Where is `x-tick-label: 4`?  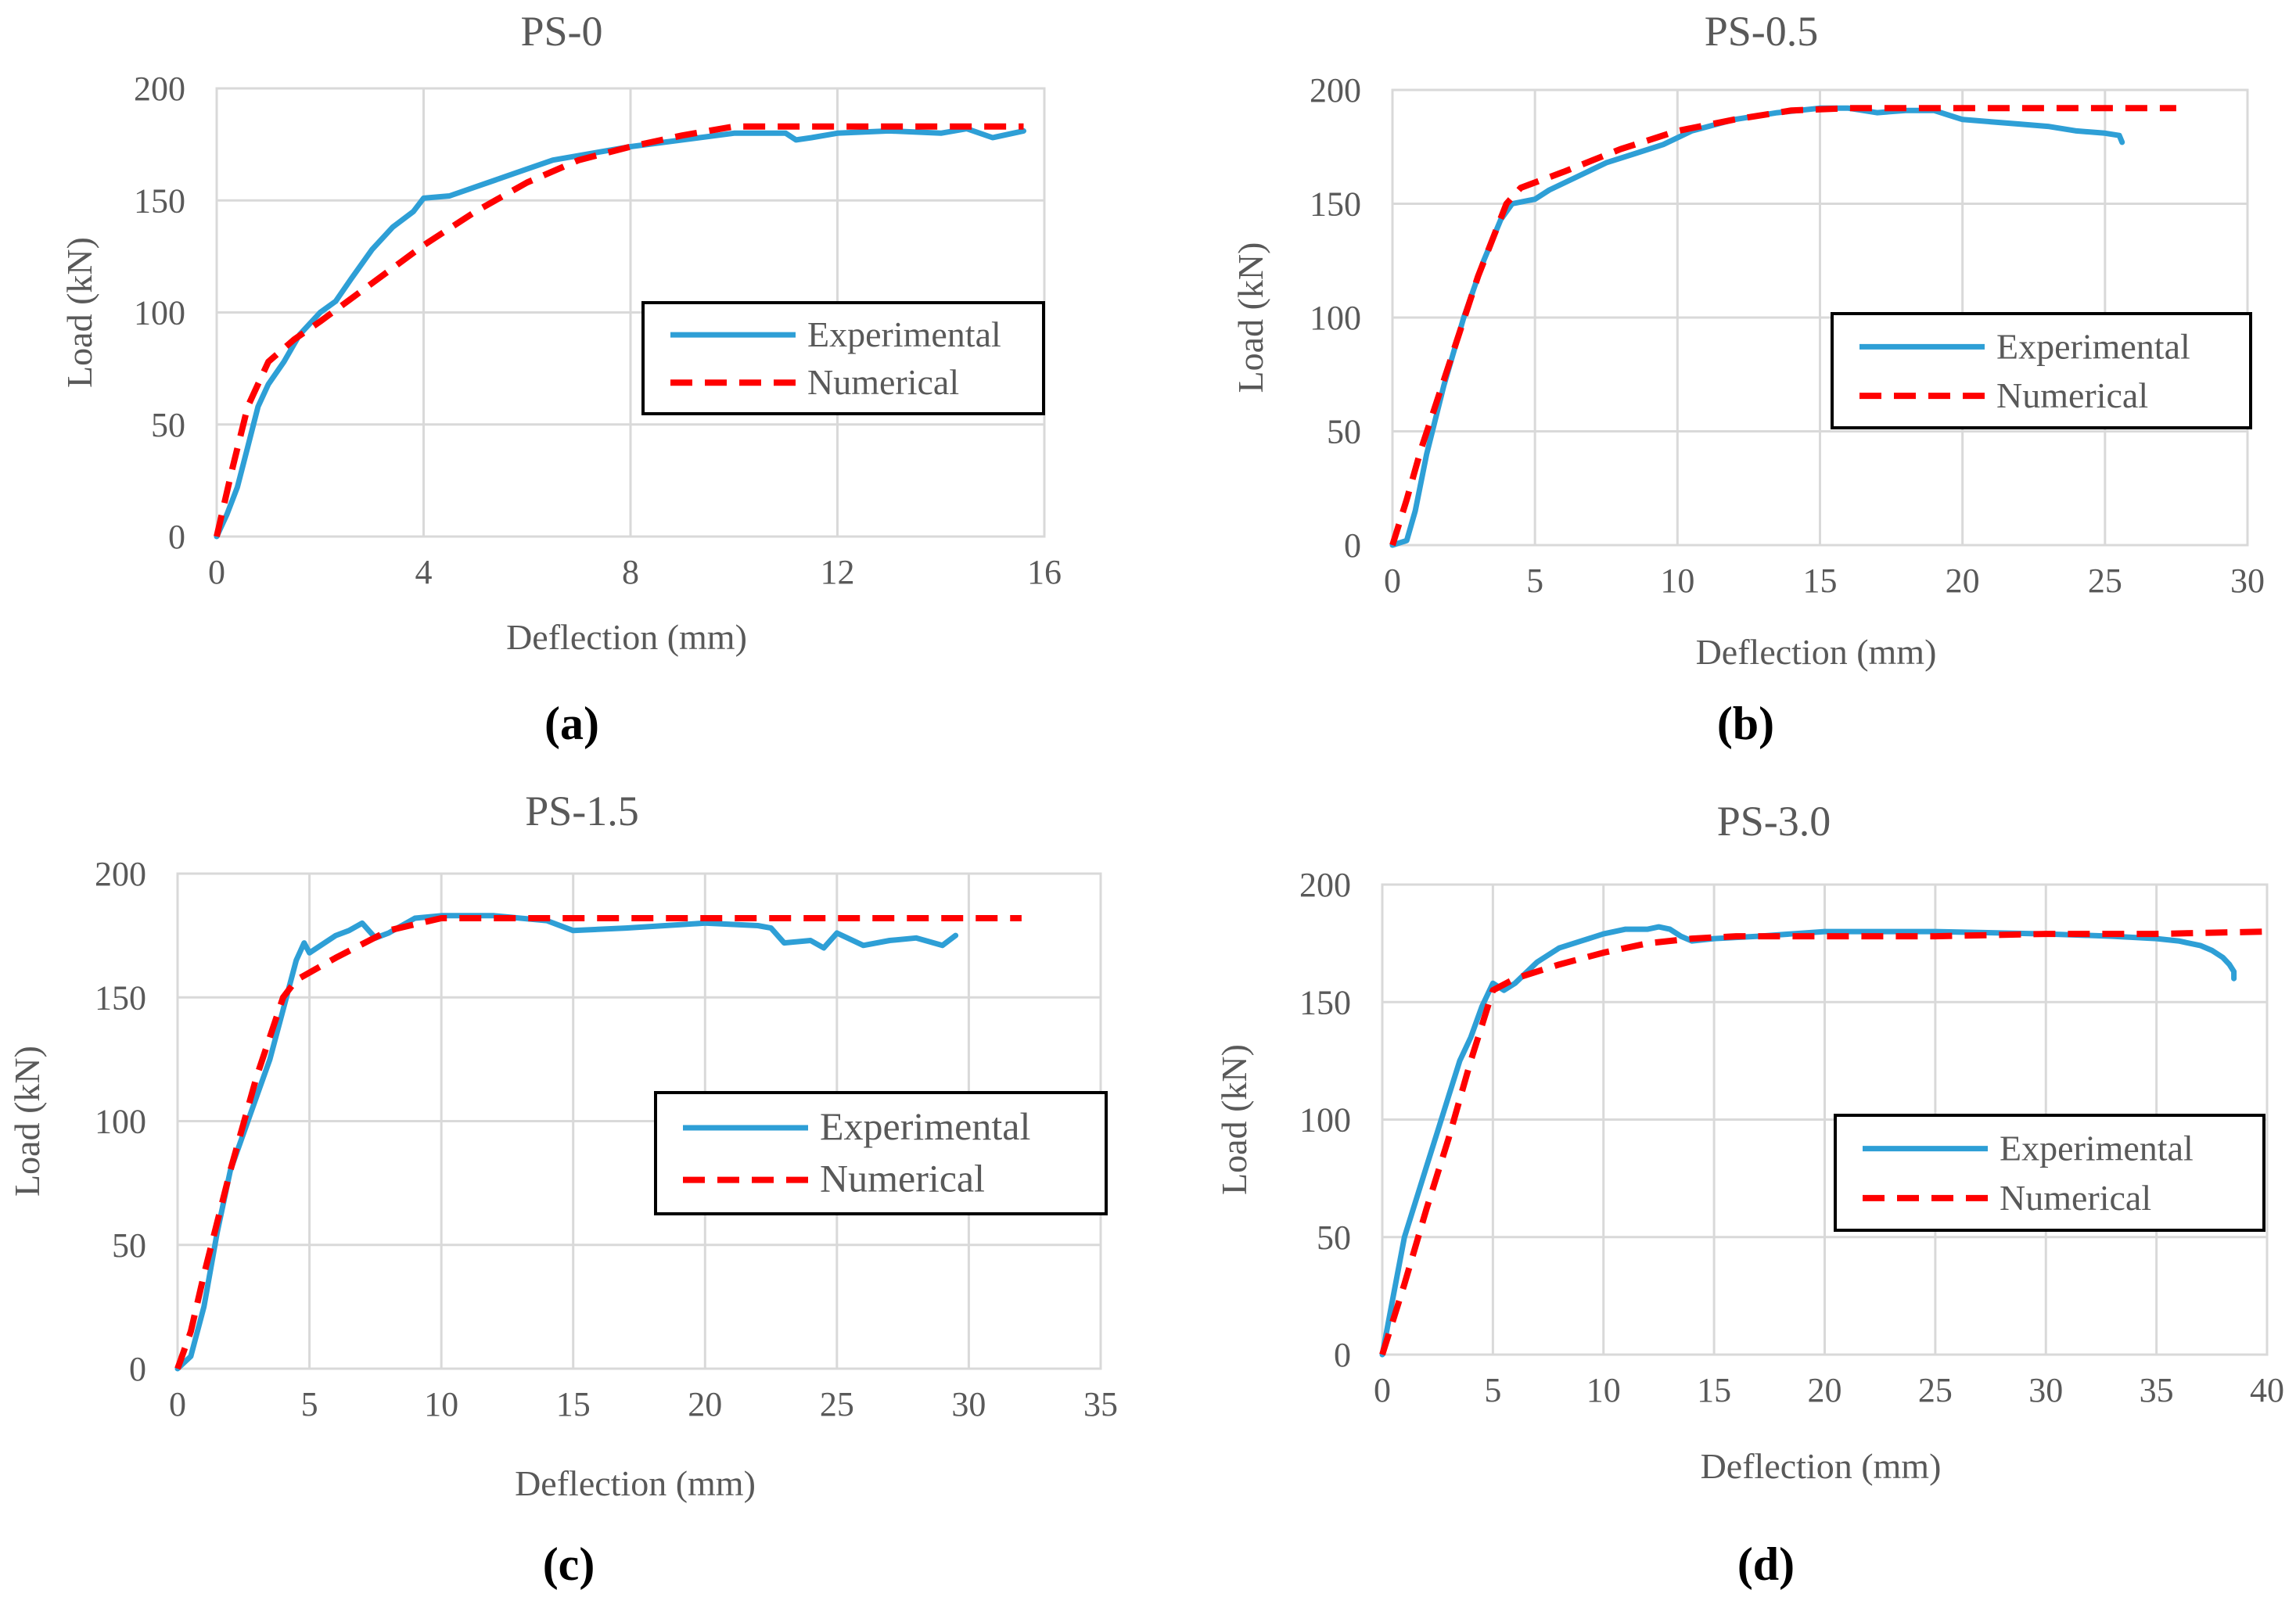
x-tick-label: 4 is located at coordinates (424, 572).